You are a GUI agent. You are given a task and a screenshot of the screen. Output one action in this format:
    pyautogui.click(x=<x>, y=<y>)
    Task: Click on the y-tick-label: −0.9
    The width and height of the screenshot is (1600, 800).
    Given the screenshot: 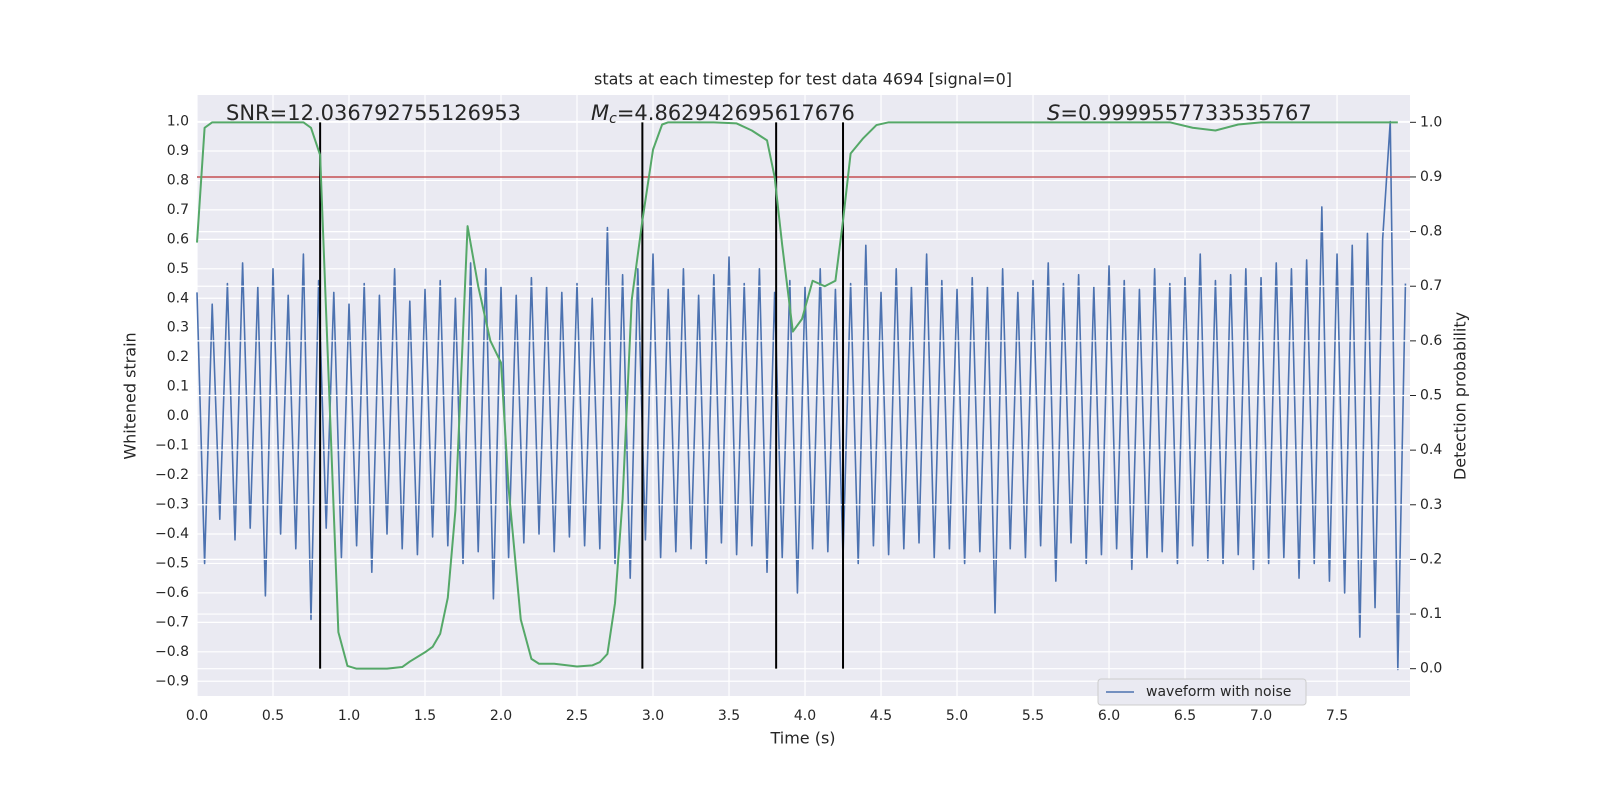 What is the action you would take?
    pyautogui.click(x=172, y=681)
    